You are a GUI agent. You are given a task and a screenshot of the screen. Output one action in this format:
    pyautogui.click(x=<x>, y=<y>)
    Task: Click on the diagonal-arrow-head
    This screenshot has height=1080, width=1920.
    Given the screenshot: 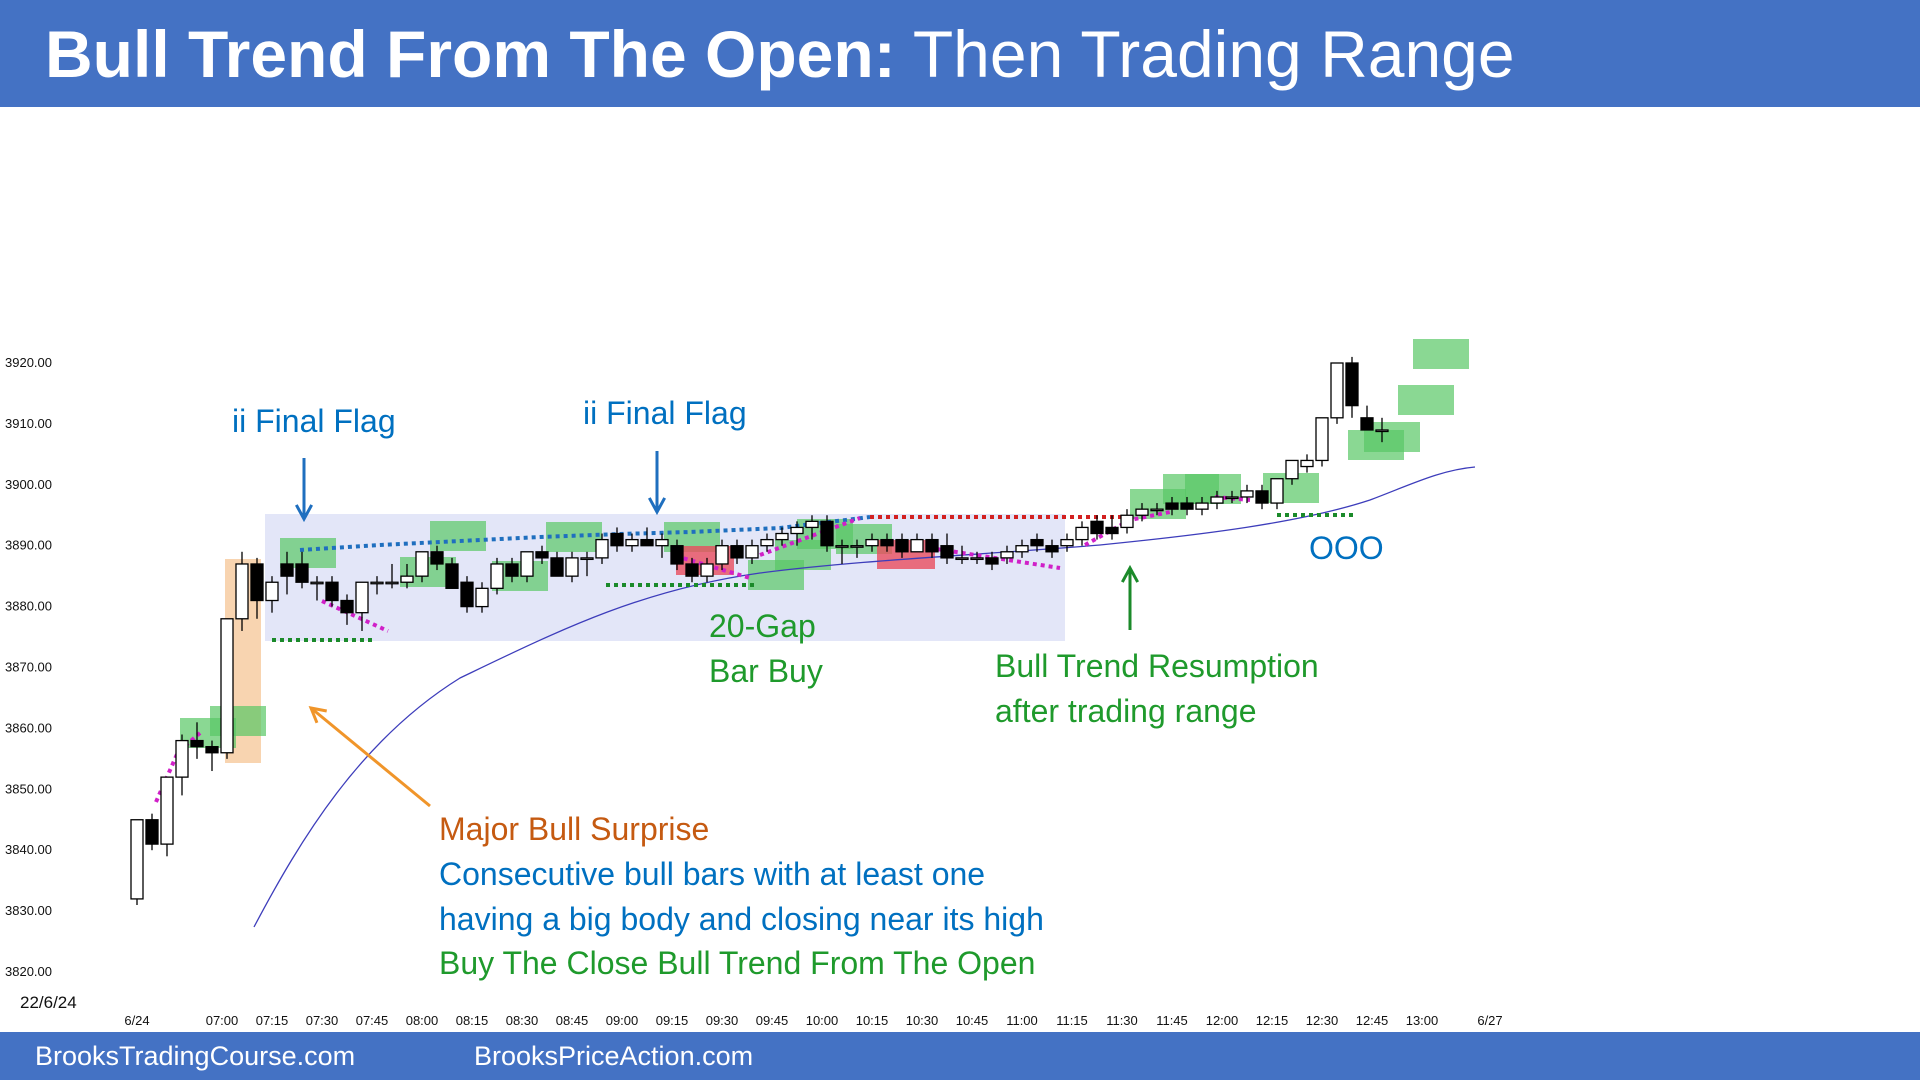 What is the action you would take?
    pyautogui.click(x=317, y=715)
    